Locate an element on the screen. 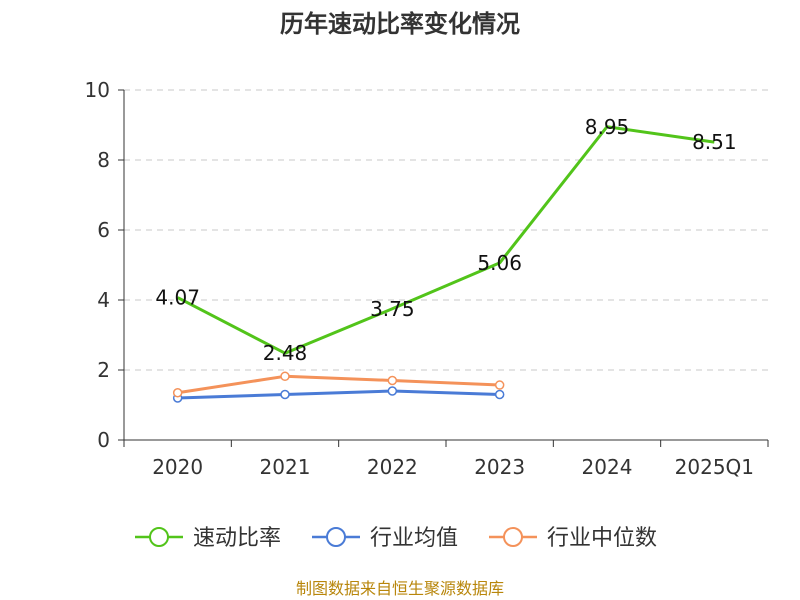  data-label: 8.95 is located at coordinates (607, 127).